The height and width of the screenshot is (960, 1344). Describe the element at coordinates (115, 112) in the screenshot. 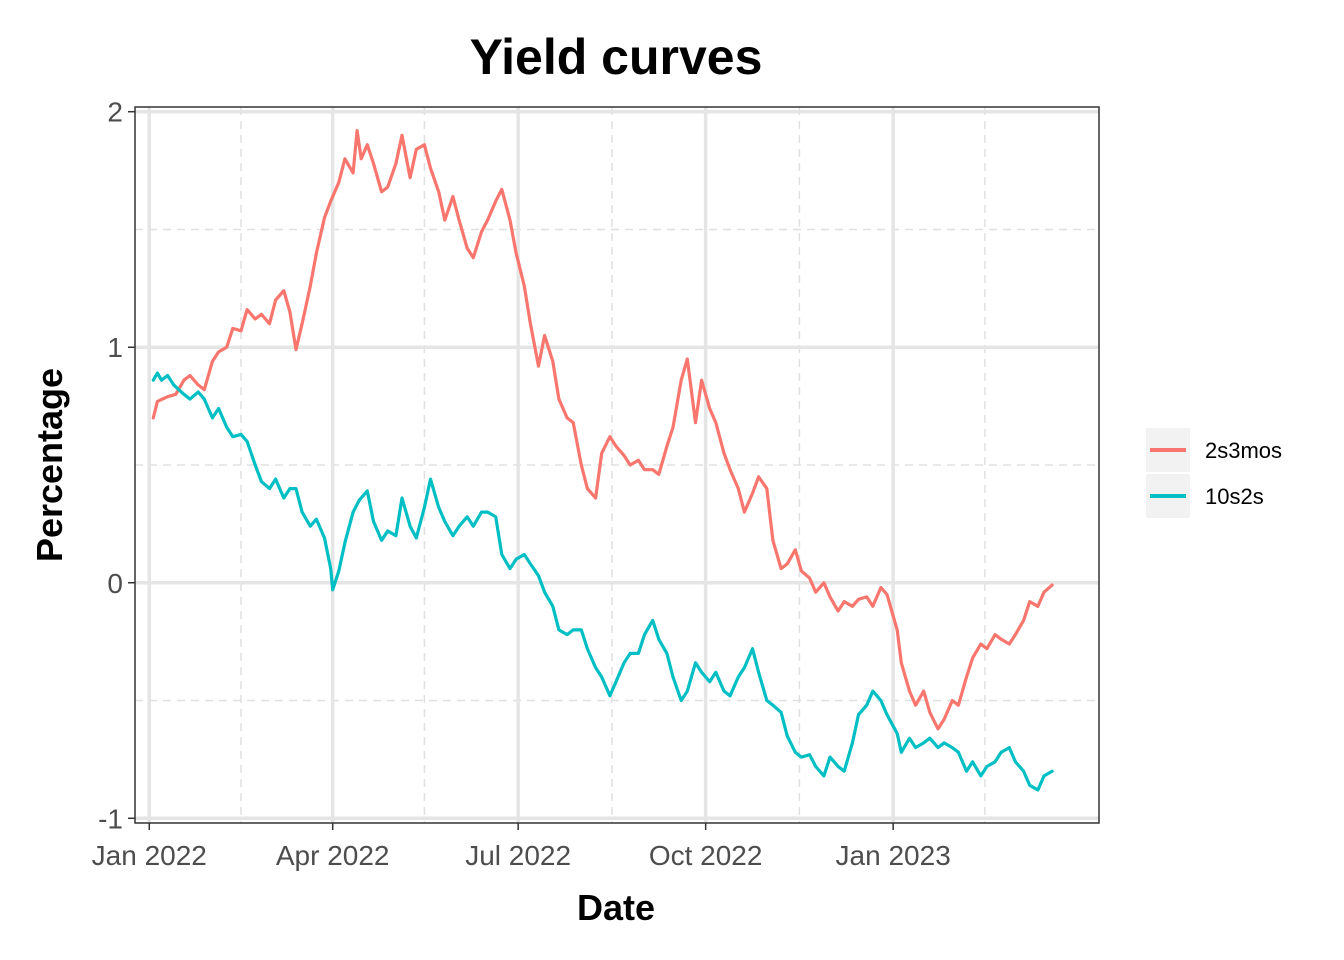

I see `y-tick-label: 2` at that location.